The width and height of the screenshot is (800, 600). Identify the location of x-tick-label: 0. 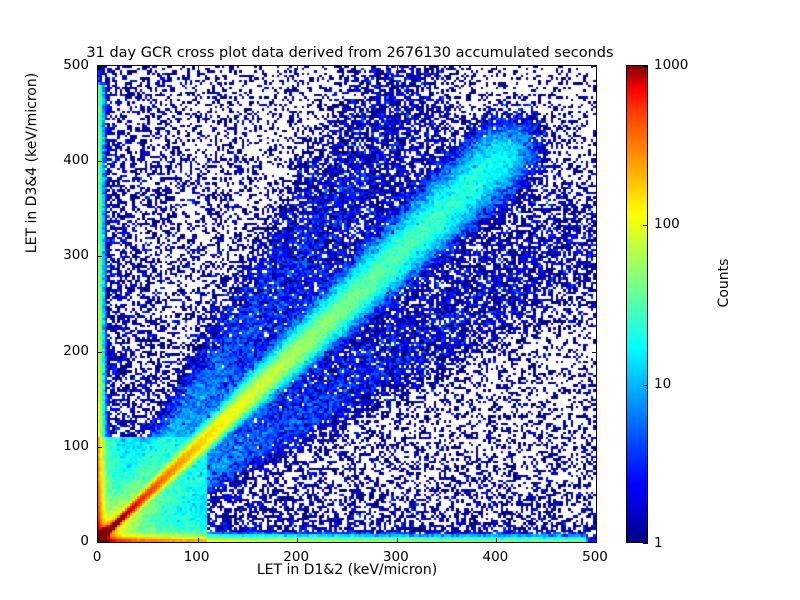
(97, 557).